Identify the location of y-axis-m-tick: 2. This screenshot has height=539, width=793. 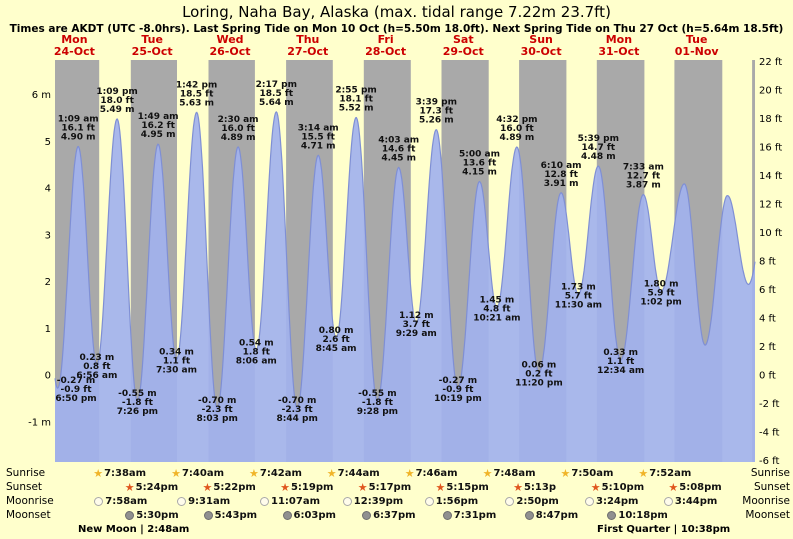
(48, 282).